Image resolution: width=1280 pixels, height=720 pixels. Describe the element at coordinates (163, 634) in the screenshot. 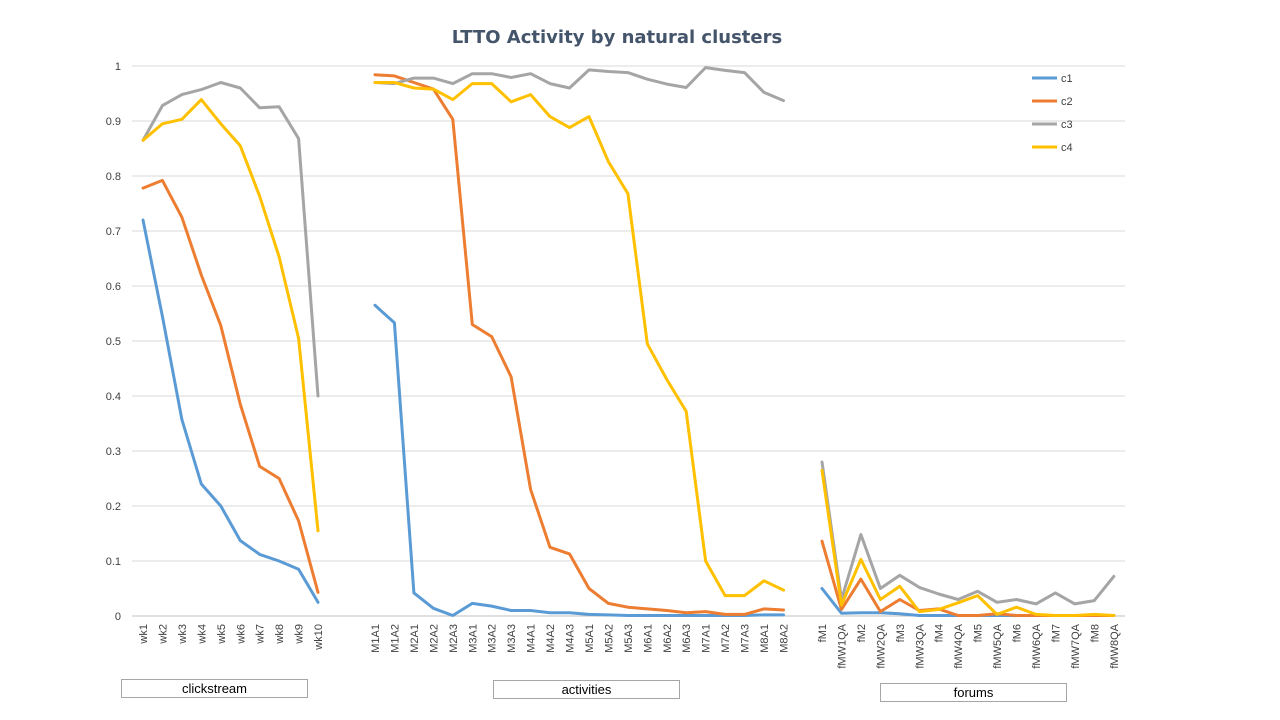

I see `x-tick-label: wk2` at that location.